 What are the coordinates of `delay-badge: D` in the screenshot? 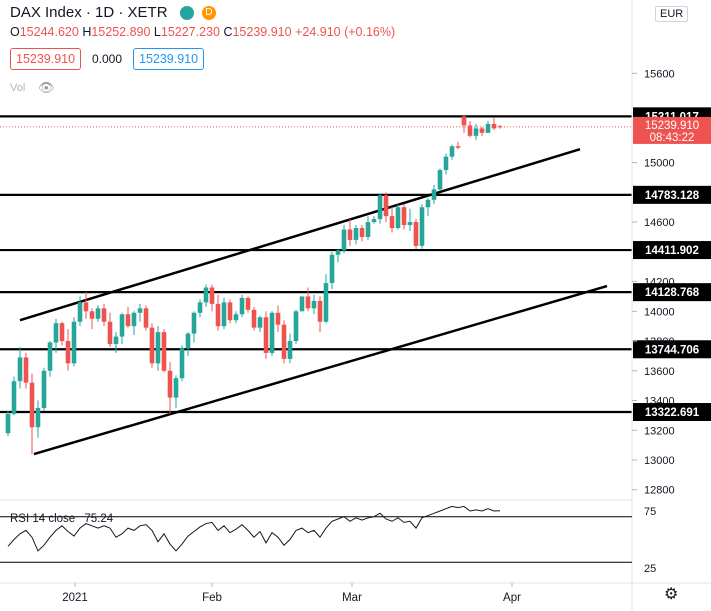 It's located at (208, 13).